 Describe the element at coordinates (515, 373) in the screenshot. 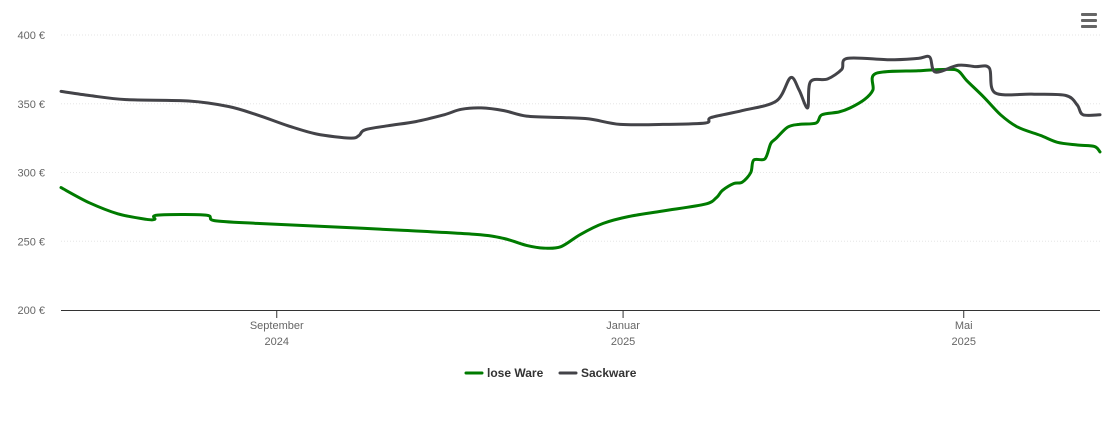

I see `legend-label: lose Ware` at that location.